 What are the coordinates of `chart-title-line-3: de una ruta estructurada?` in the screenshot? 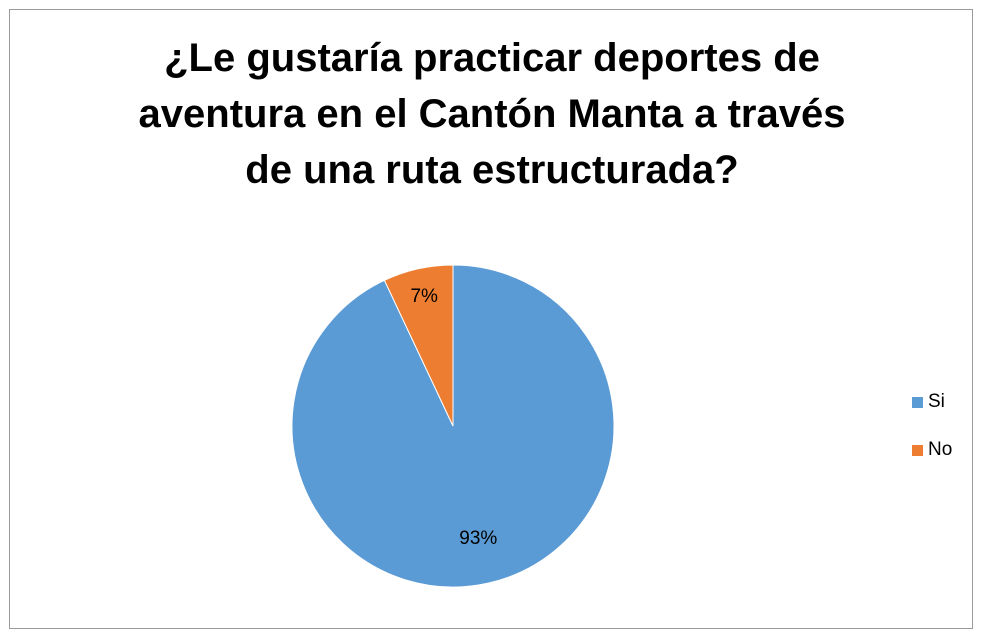 It's located at (492, 170).